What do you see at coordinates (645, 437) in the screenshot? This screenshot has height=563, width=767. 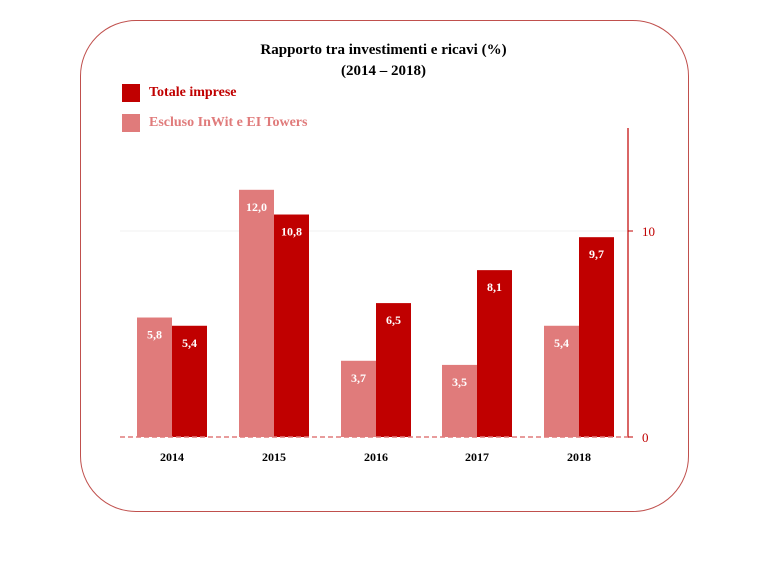 I see `y-tick-label-0: 0` at bounding box center [645, 437].